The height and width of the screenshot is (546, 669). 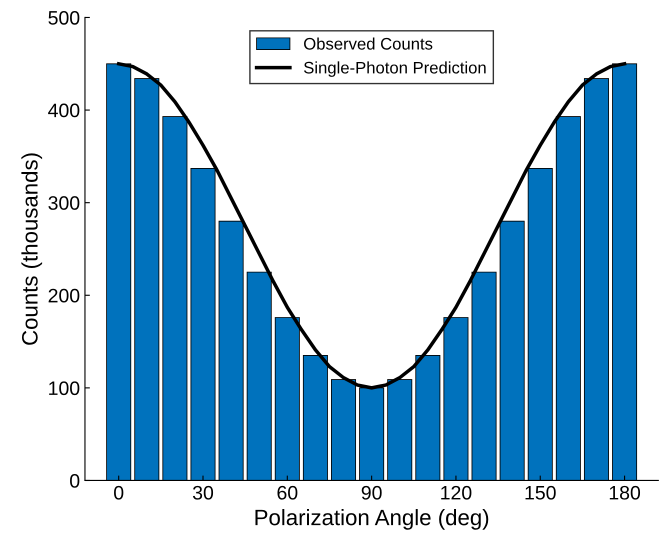 What do you see at coordinates (64, 203) in the screenshot?
I see `y-tick-label: 300` at bounding box center [64, 203].